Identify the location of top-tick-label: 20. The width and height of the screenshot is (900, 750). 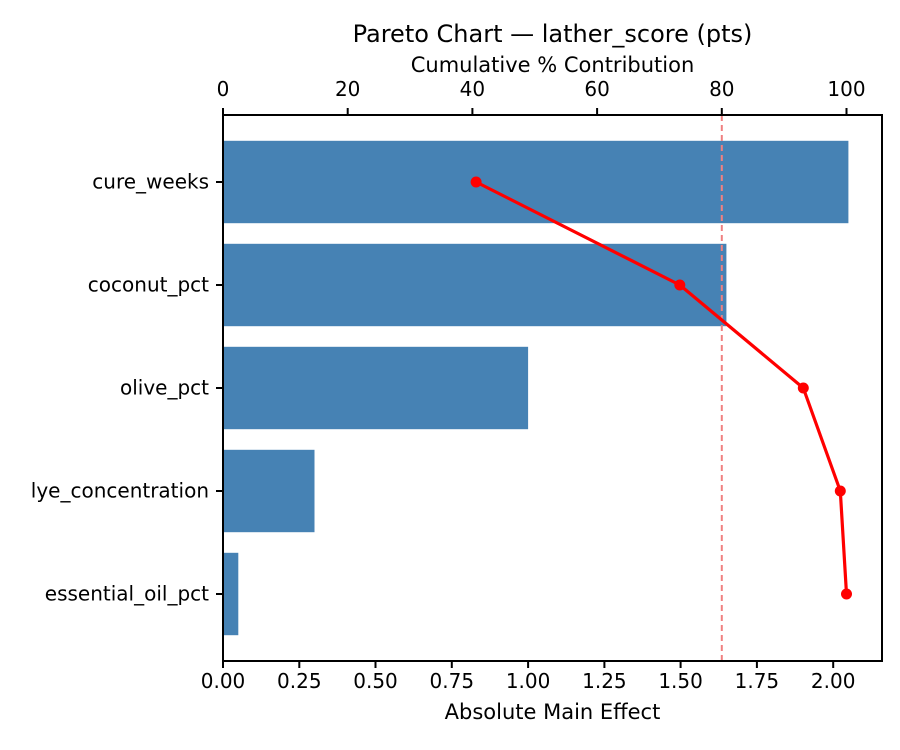
(347, 89).